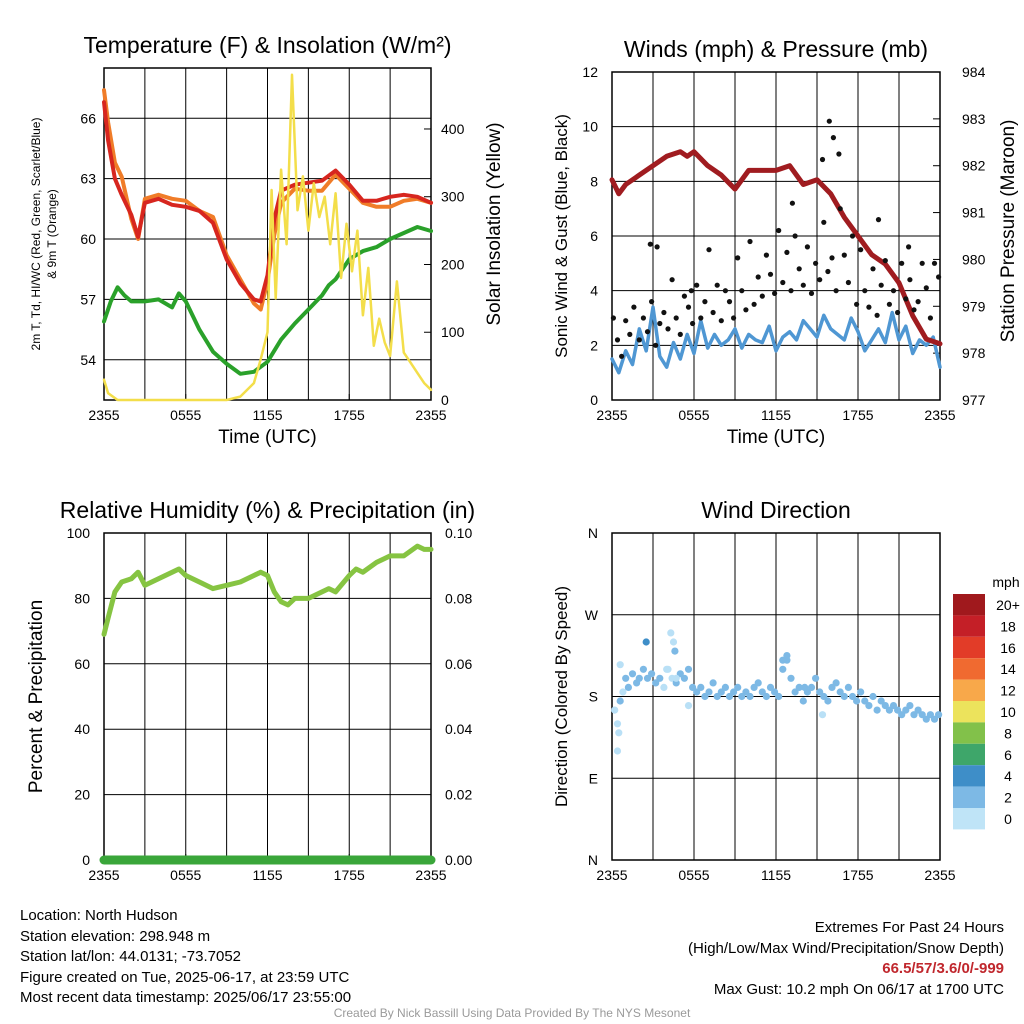  I want to click on wind-y-tick-label: 2, so click(594, 345).